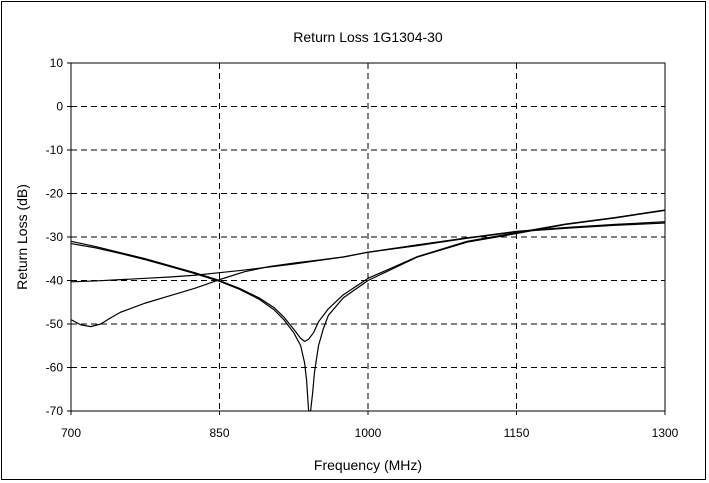 The image size is (709, 483). What do you see at coordinates (219, 433) in the screenshot?
I see `x-tick-label: 850` at bounding box center [219, 433].